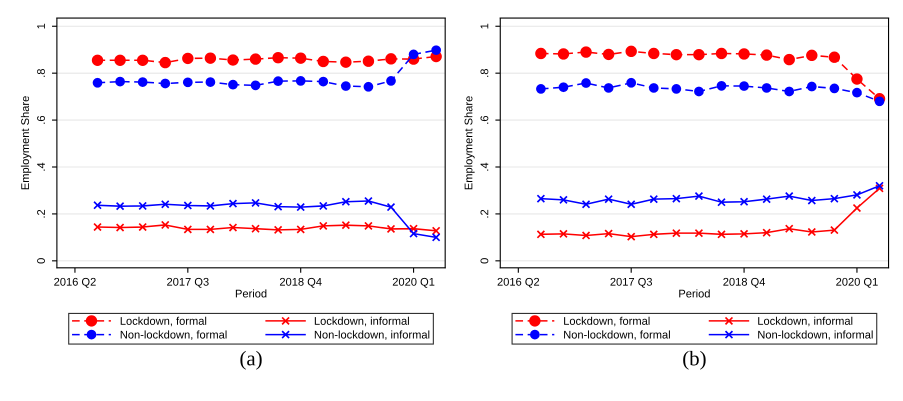 The height and width of the screenshot is (401, 903). What do you see at coordinates (694, 293) in the screenshot?
I see `x-axis-title: Period` at bounding box center [694, 293].